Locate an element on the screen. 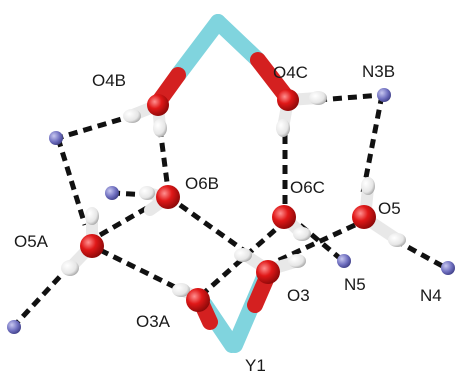 The height and width of the screenshot is (382, 460). label-o3: O3 is located at coordinates (298, 295).